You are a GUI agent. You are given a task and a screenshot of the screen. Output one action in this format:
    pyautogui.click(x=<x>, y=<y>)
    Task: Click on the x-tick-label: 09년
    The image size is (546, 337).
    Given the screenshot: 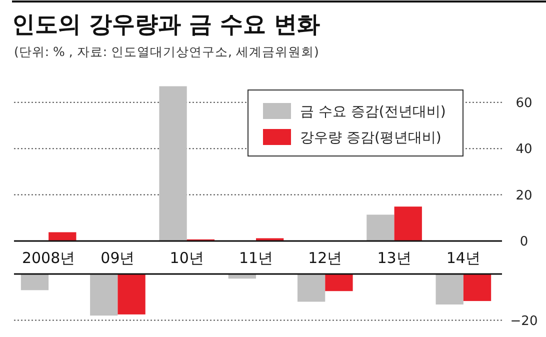 What is the action you would take?
    pyautogui.click(x=117, y=258)
    